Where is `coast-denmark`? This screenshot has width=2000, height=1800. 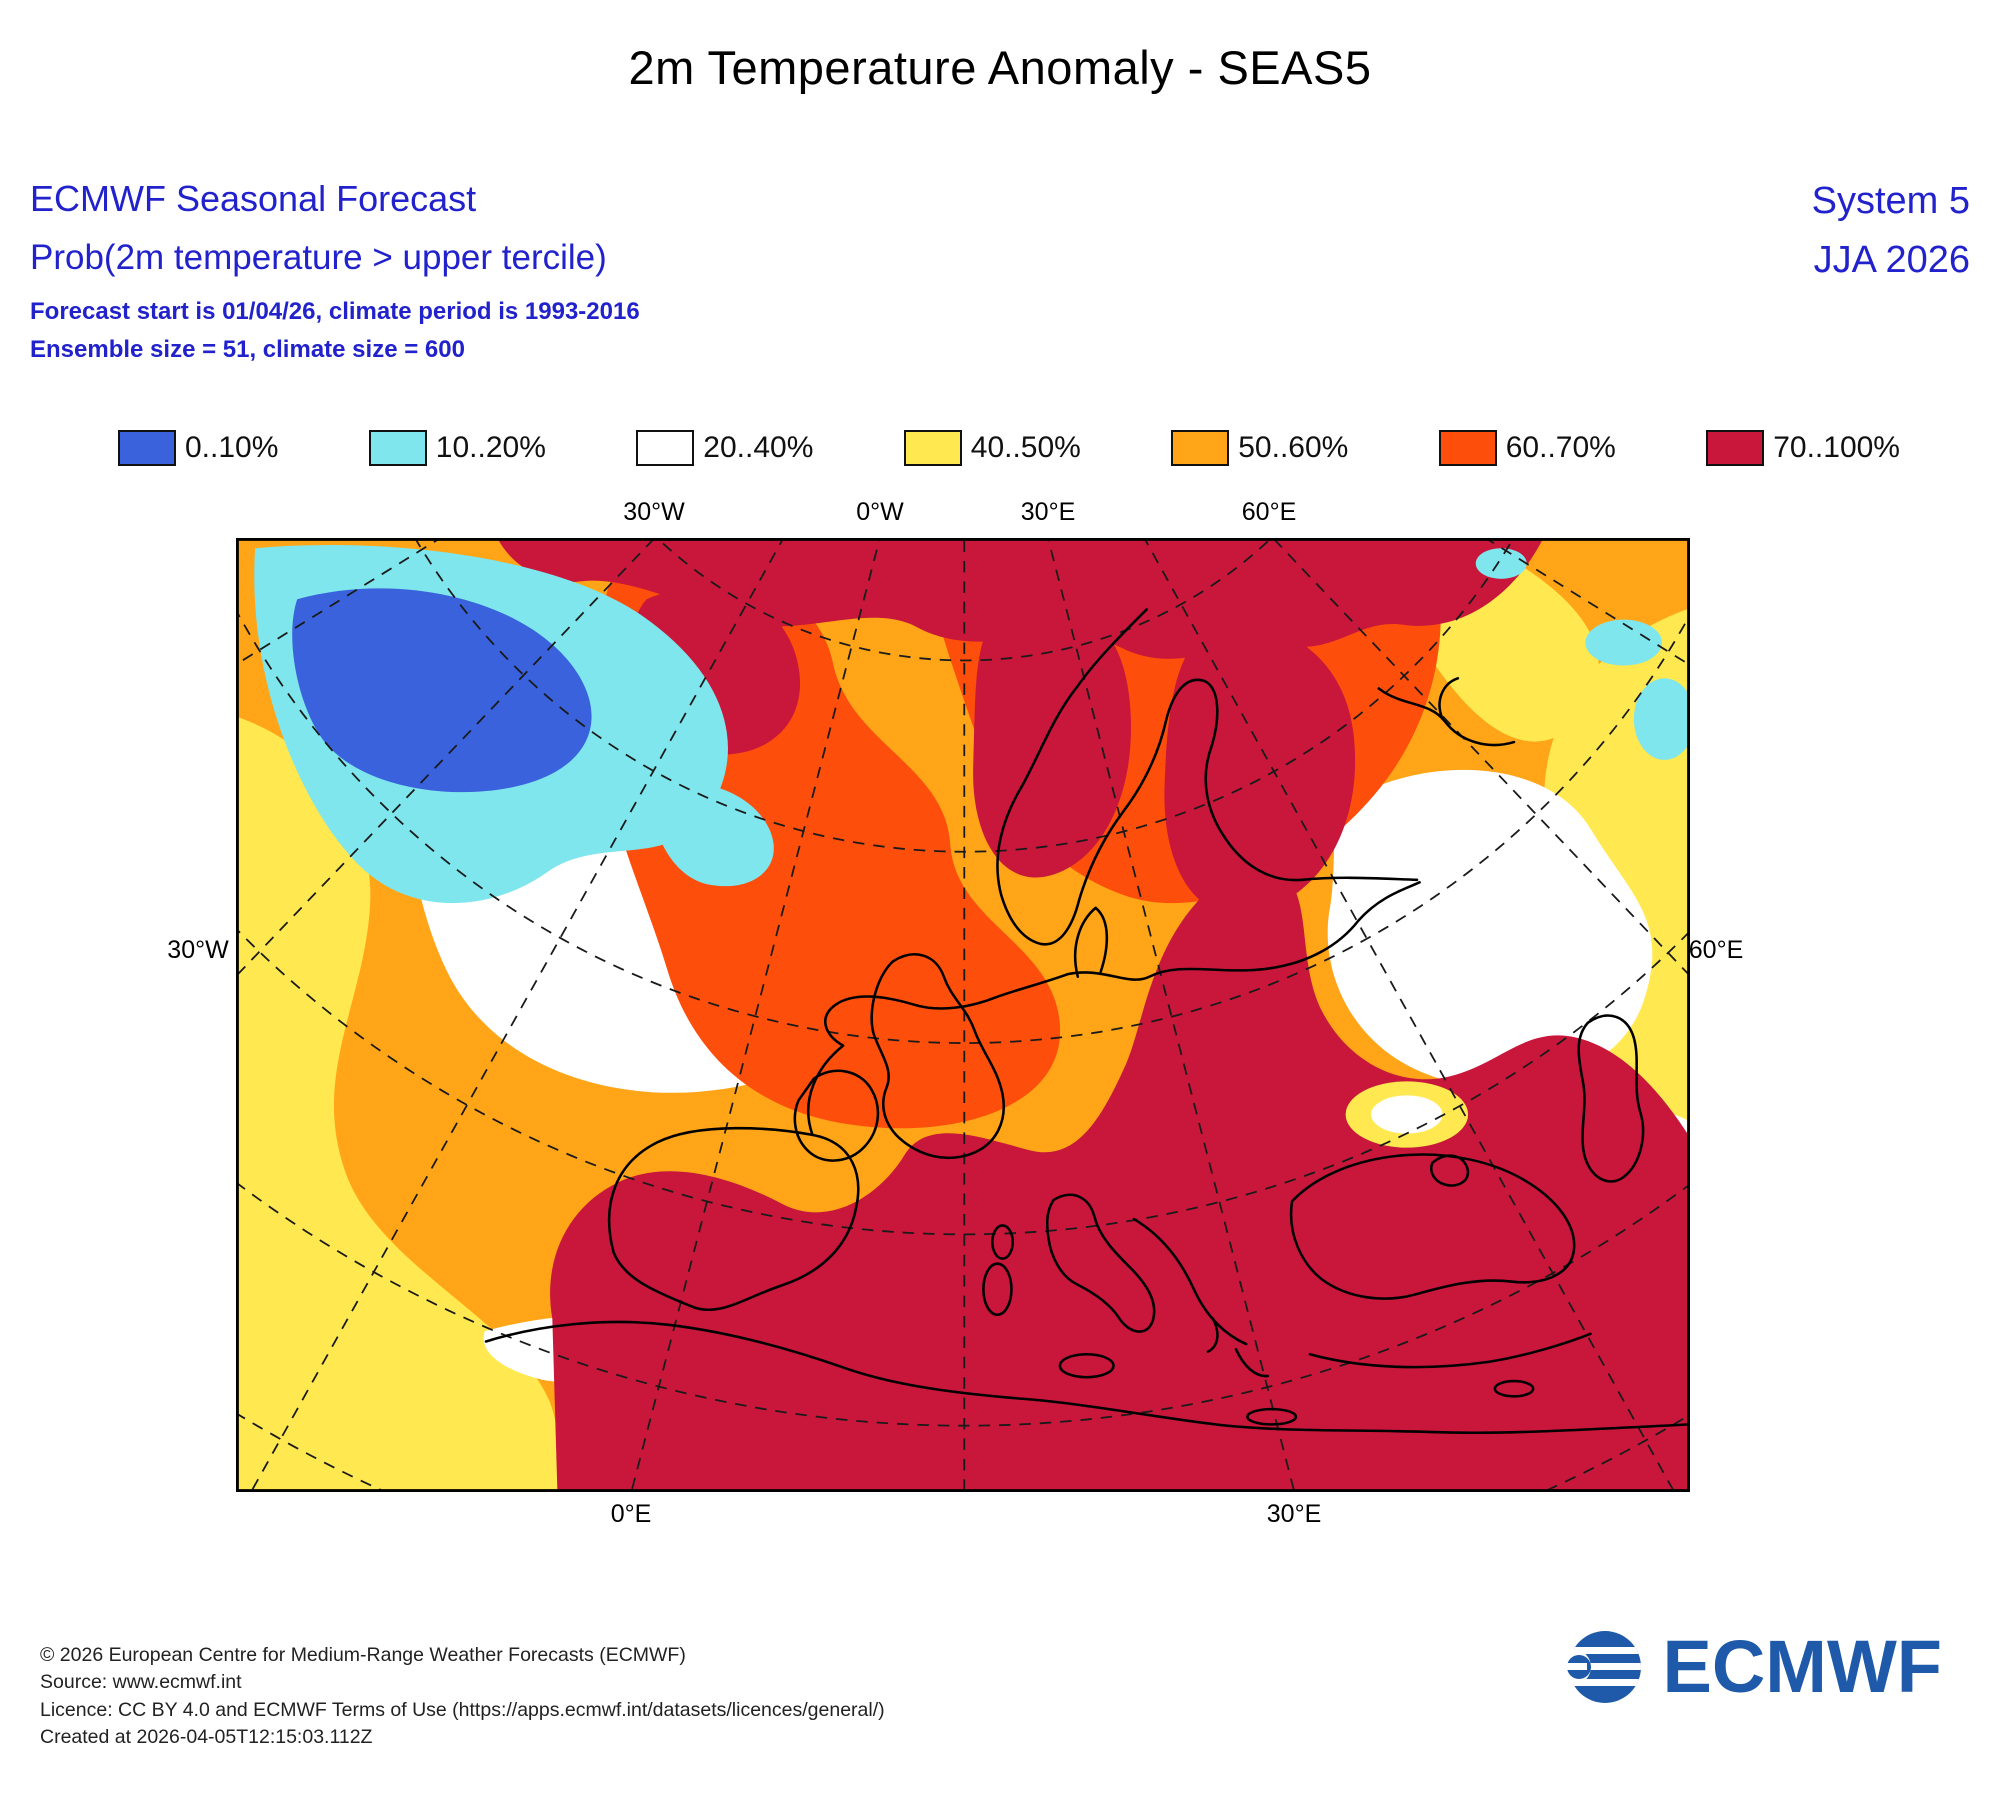
coast-denmark is located at coordinates (1091, 942).